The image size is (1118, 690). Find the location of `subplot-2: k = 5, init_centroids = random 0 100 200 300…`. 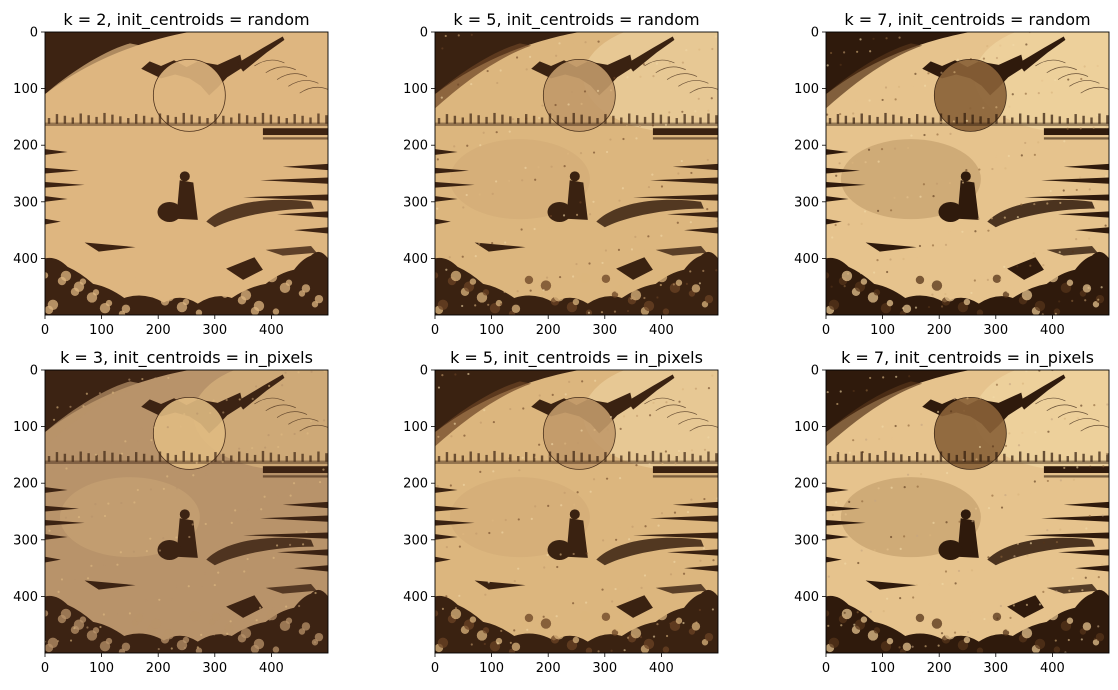

subplot-2: k = 5, init_centroids = random 0 100 200 300… is located at coordinates (561, 174).